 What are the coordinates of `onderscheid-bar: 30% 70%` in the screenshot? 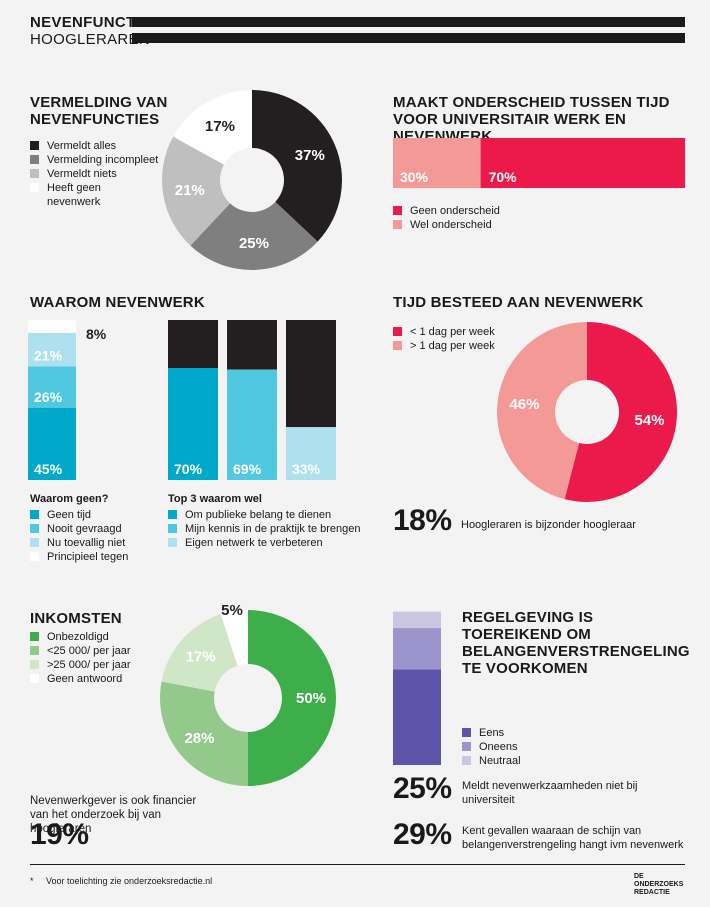 It's located at (539, 163).